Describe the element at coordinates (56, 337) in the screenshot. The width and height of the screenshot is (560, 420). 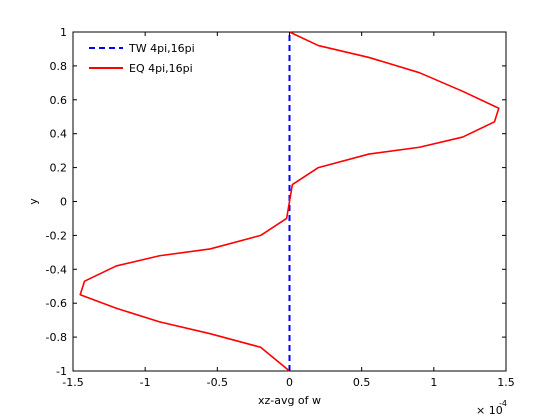
I see `y-tick-label: -0.8` at that location.